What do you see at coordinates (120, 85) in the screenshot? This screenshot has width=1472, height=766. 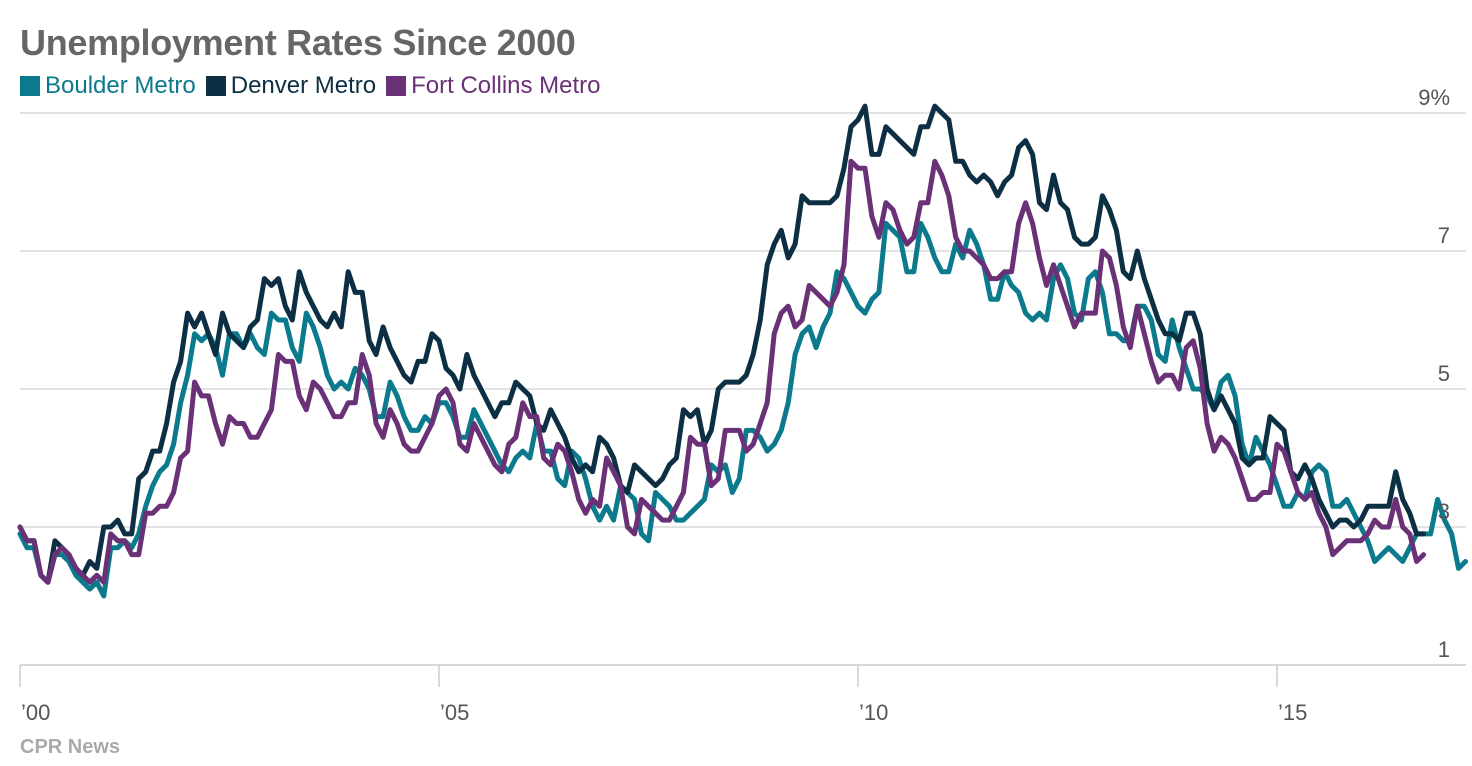 I see `legend-label-boulder: Boulder Metro` at bounding box center [120, 85].